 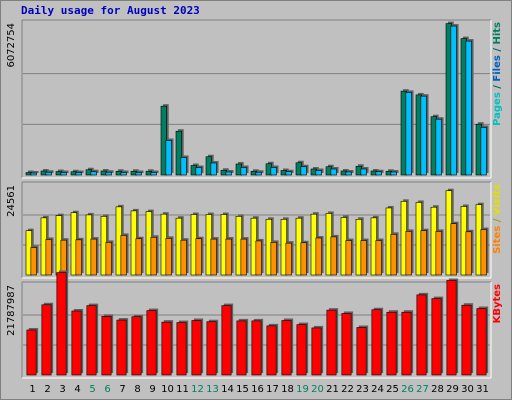 I want to click on bar-top-files-25-shadow, so click(x=395, y=171).